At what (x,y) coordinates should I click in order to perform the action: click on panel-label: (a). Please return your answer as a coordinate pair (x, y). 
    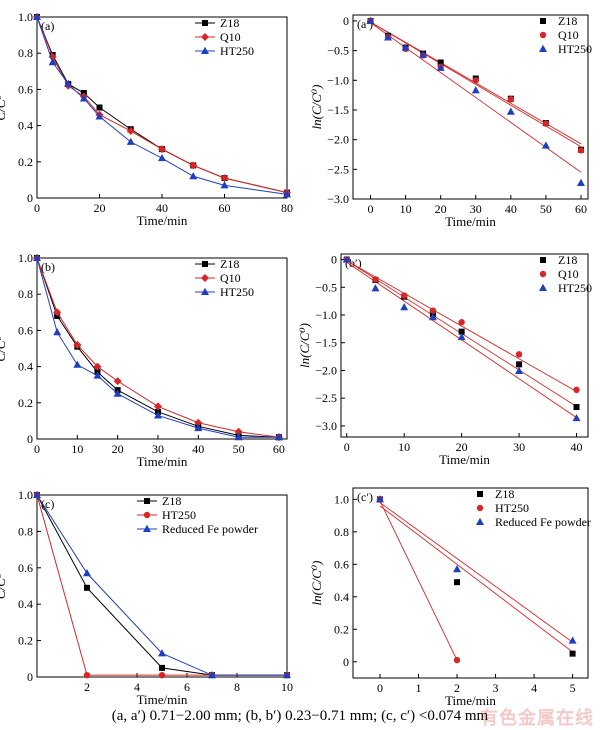
    Looking at the image, I should click on (47, 26).